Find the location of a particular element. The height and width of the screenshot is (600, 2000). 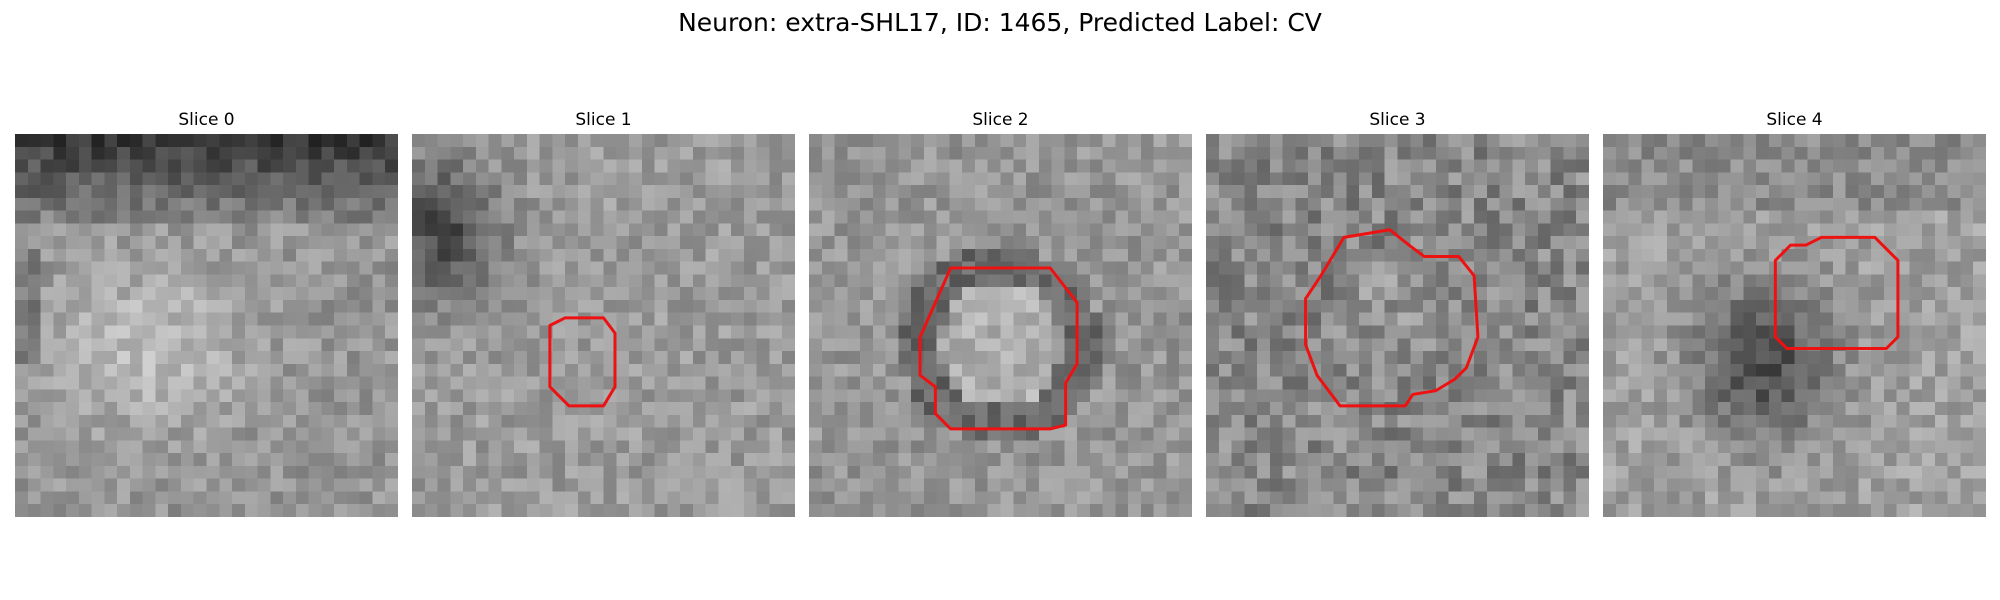

slice-panel-0: Slice 0 is located at coordinates (206, 313).